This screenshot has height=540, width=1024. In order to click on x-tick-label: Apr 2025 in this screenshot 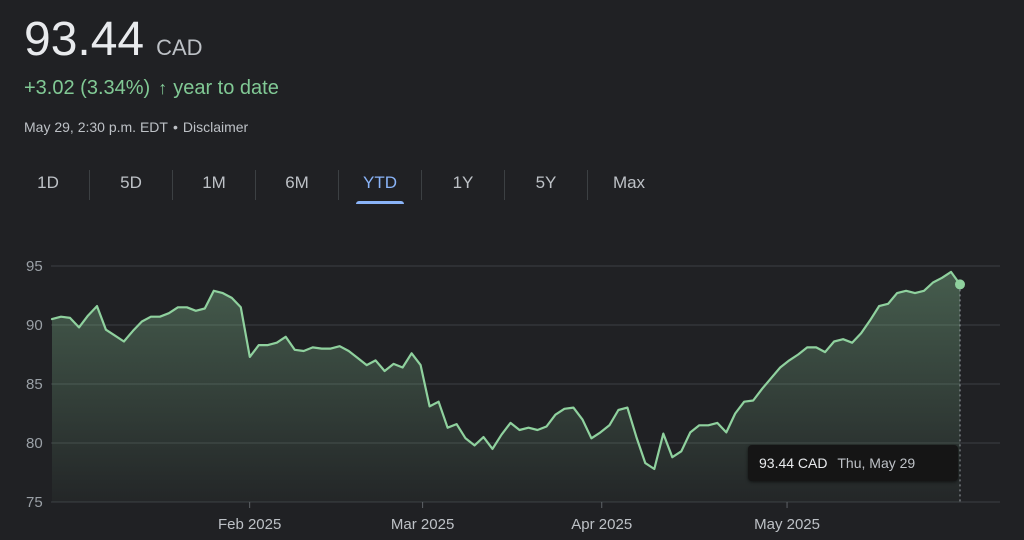, I will do `click(601, 524)`.